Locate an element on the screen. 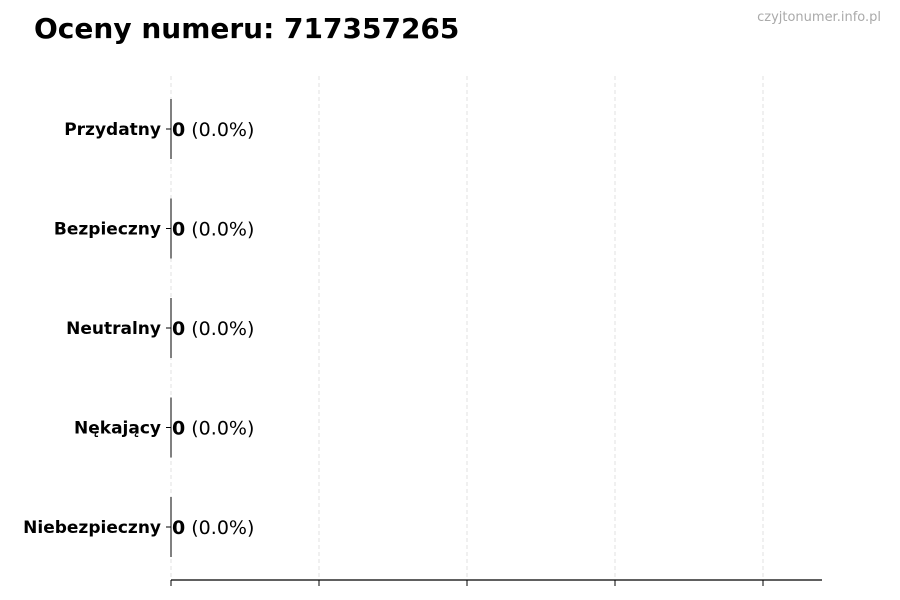 The height and width of the screenshot is (600, 900). y-tick-label: Neutralny is located at coordinates (113, 329).